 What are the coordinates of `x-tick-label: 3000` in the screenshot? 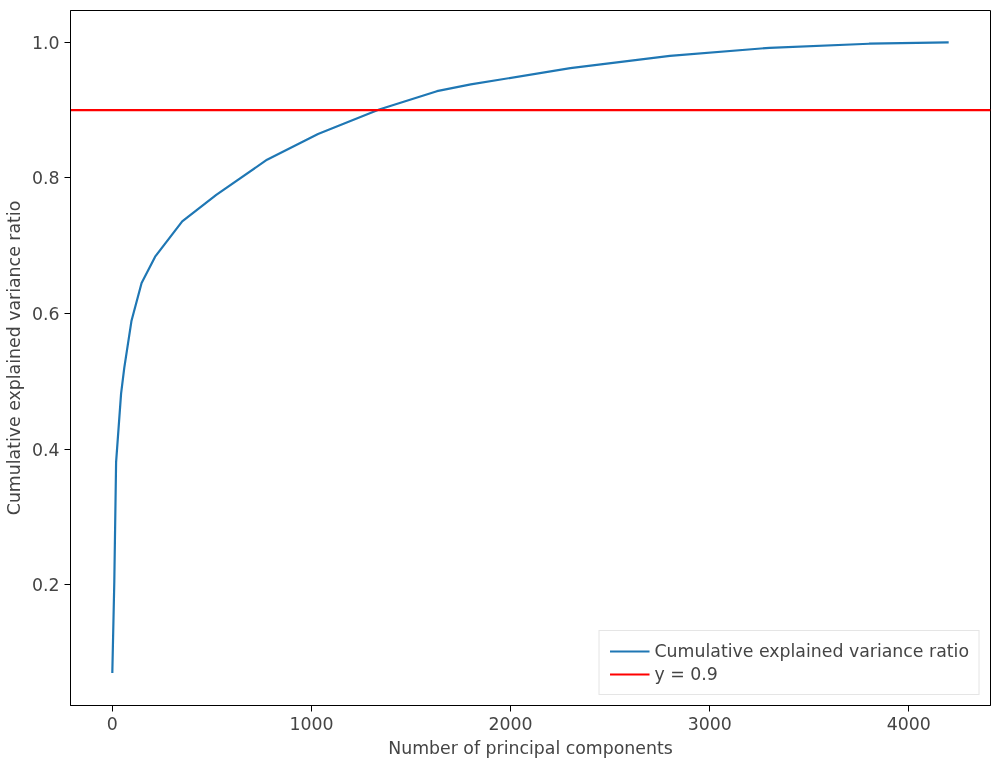 It's located at (709, 723).